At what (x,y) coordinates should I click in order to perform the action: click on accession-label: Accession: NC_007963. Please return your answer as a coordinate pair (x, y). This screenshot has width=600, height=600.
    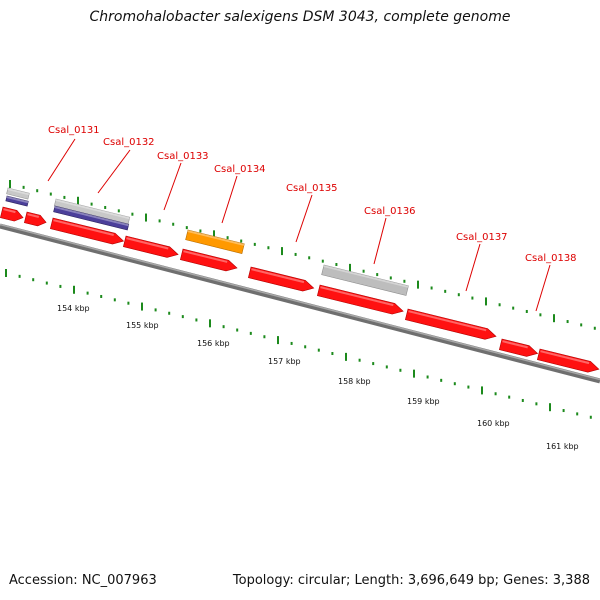
    Looking at the image, I should click on (83, 580).